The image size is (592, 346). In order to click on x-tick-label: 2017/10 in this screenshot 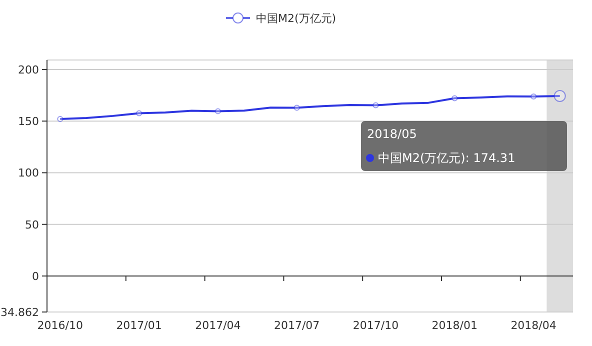, I will do `click(375, 325)`.